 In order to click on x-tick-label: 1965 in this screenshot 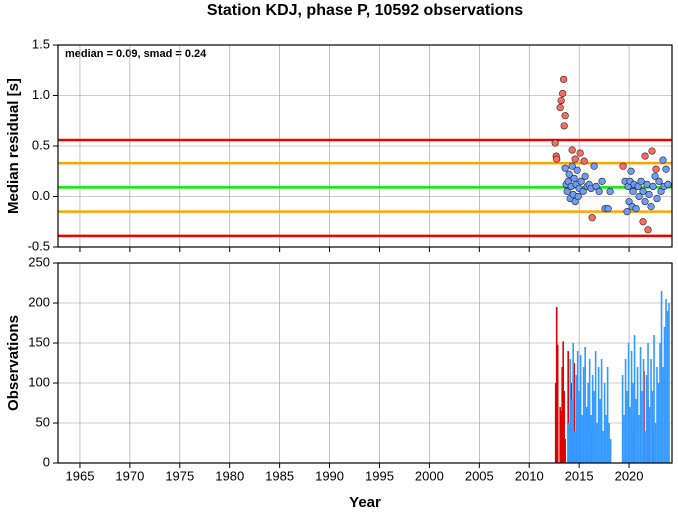, I will do `click(80, 475)`.